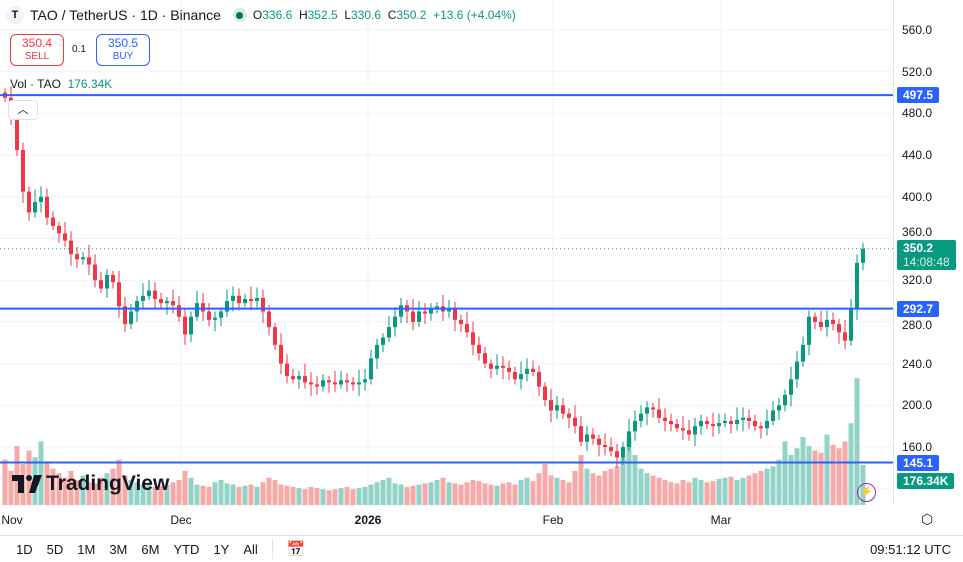 The image size is (963, 562). What do you see at coordinates (927, 519) in the screenshot?
I see `chart-settings-icon: ⬡` at bounding box center [927, 519].